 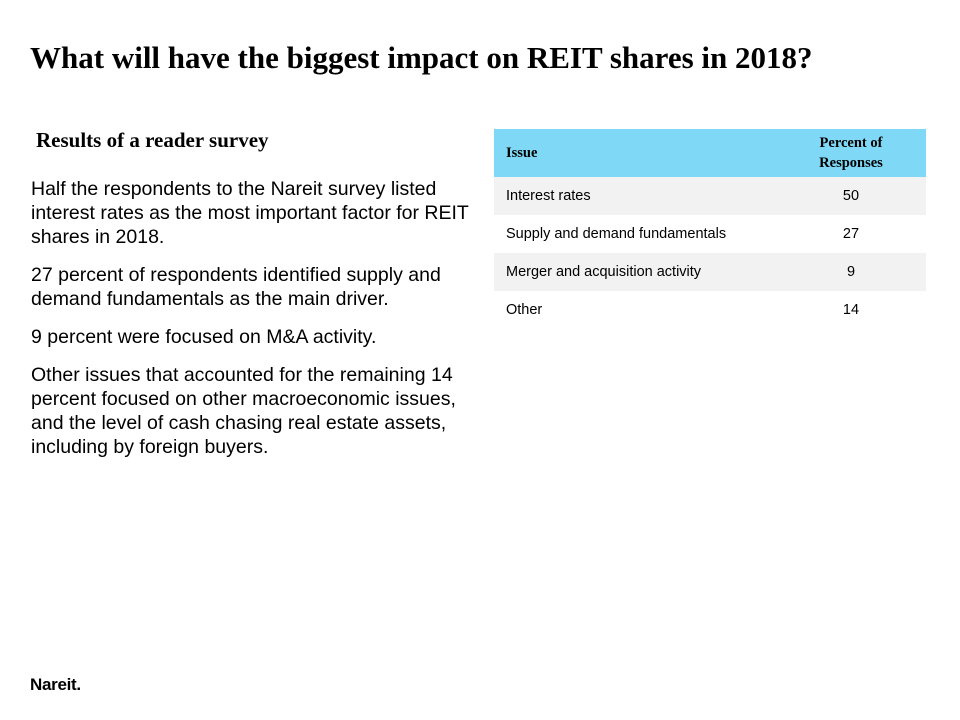 I want to click on table-row: Interest rates 50, so click(x=710, y=196).